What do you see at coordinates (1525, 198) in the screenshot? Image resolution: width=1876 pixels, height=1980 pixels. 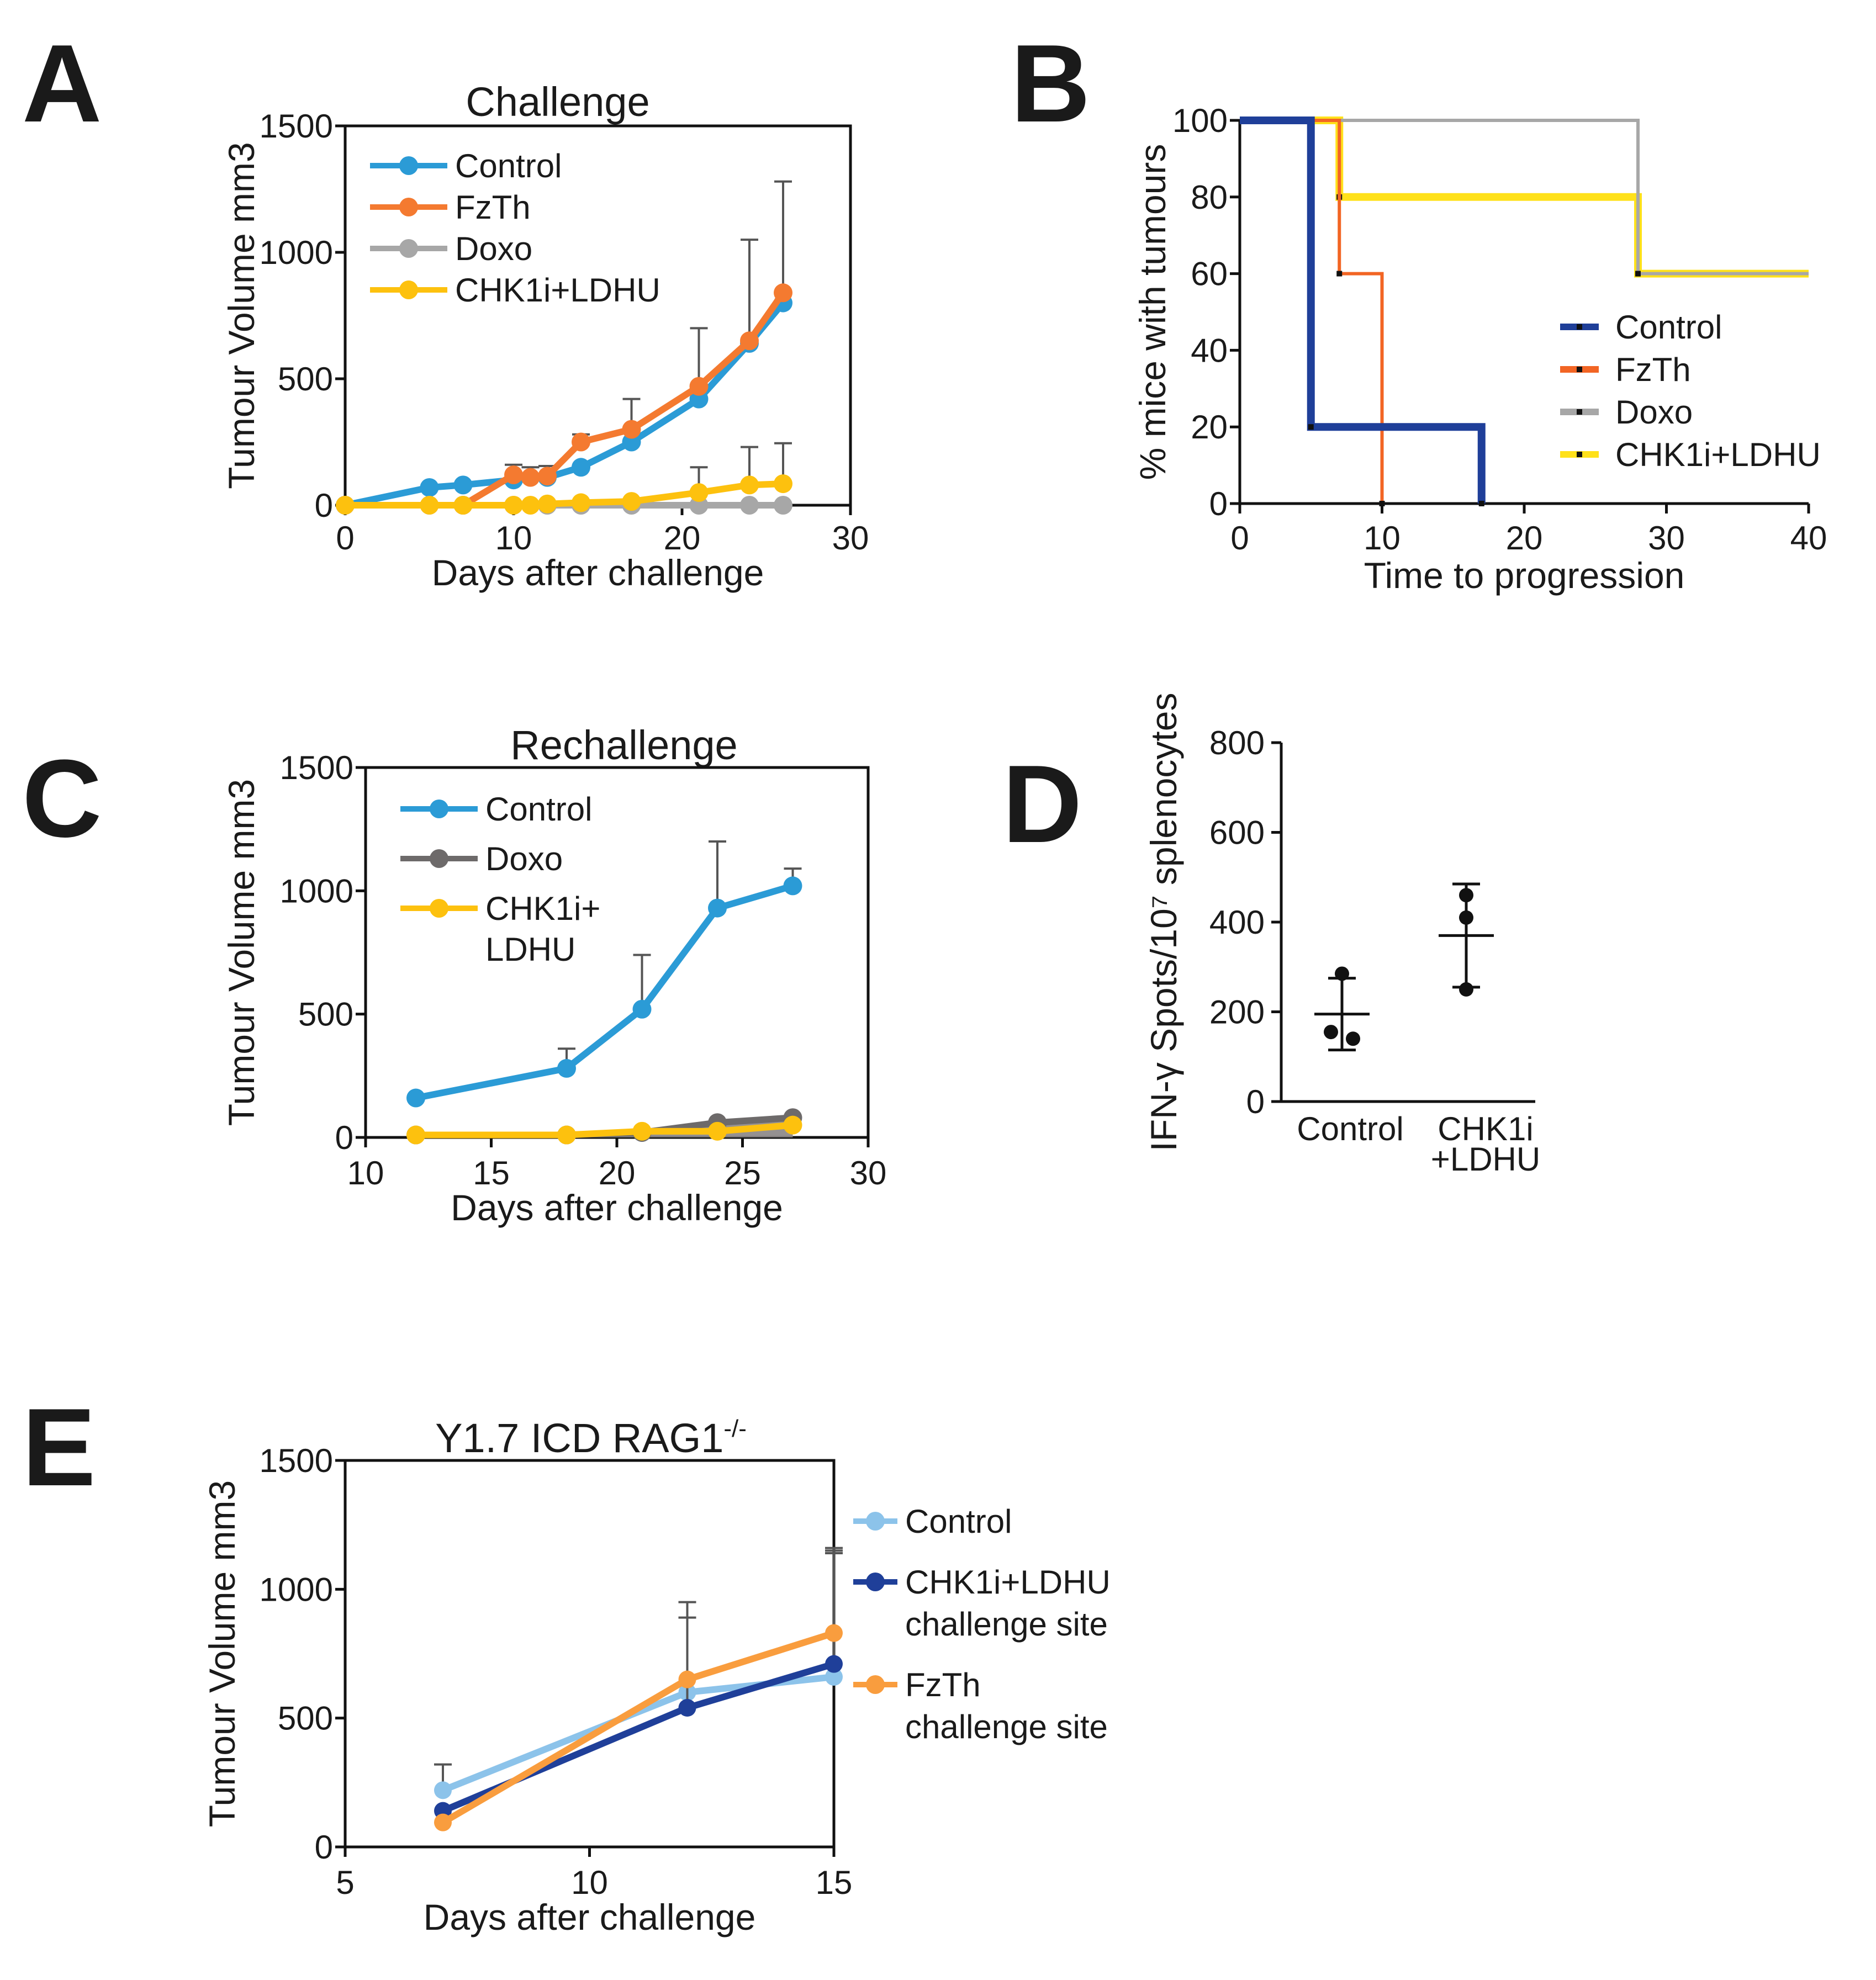 I see `series-step-line` at bounding box center [1525, 198].